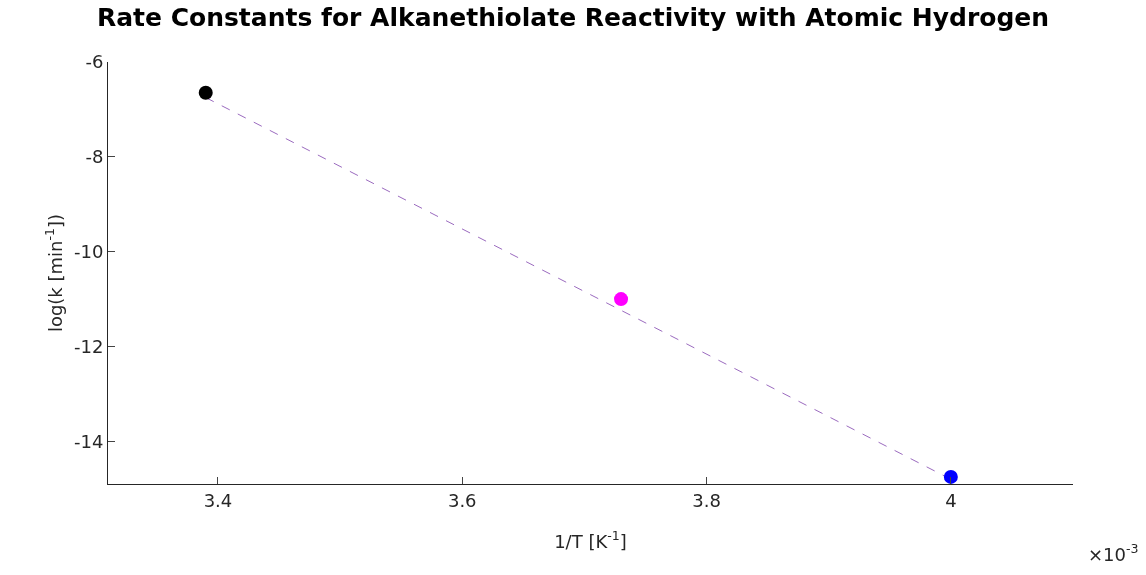  What do you see at coordinates (218, 500) in the screenshot?
I see `x-tick-label: 3.4` at bounding box center [218, 500].